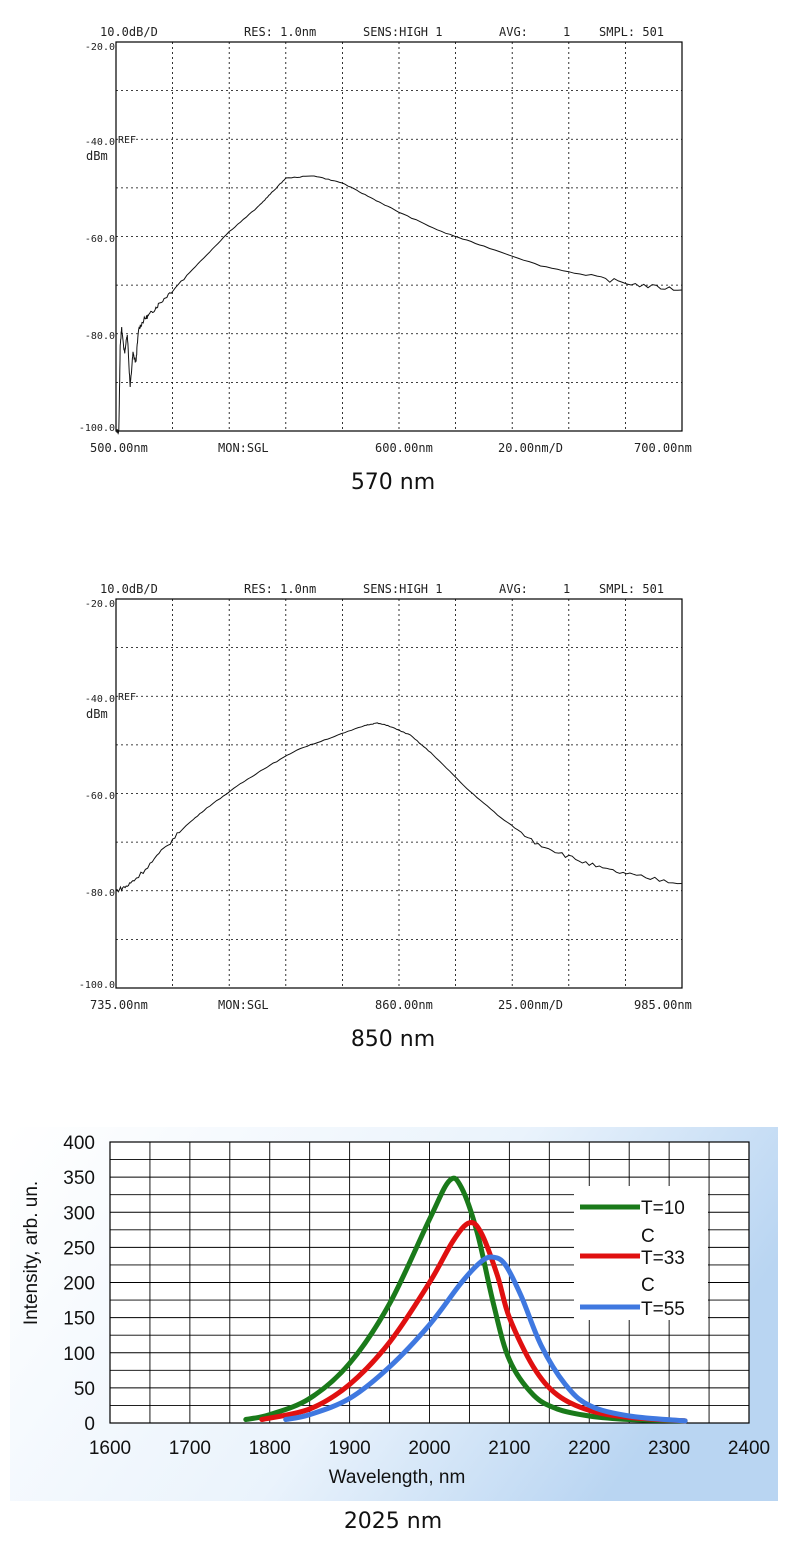 The width and height of the screenshot is (786, 1542). Describe the element at coordinates (349, 1448) in the screenshot. I see `x-tick-label: 1900` at that location.